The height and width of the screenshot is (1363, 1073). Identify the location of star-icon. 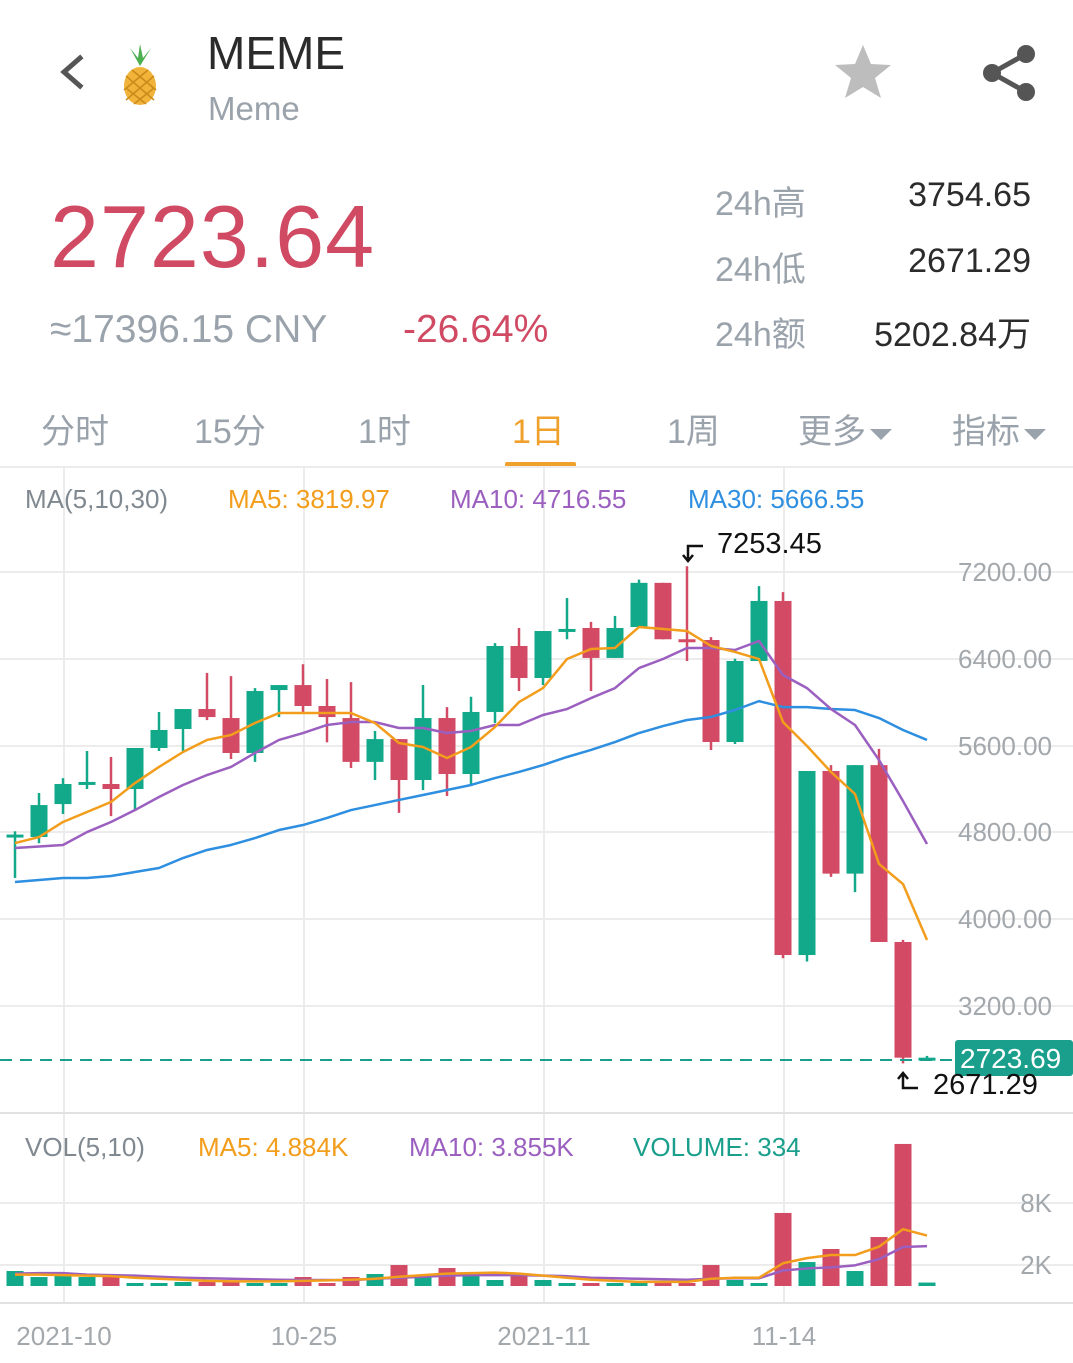
(863, 71).